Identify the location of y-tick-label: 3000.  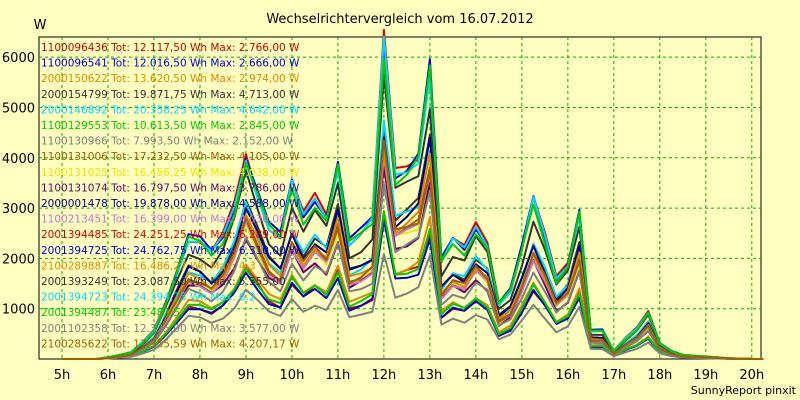
(18, 209).